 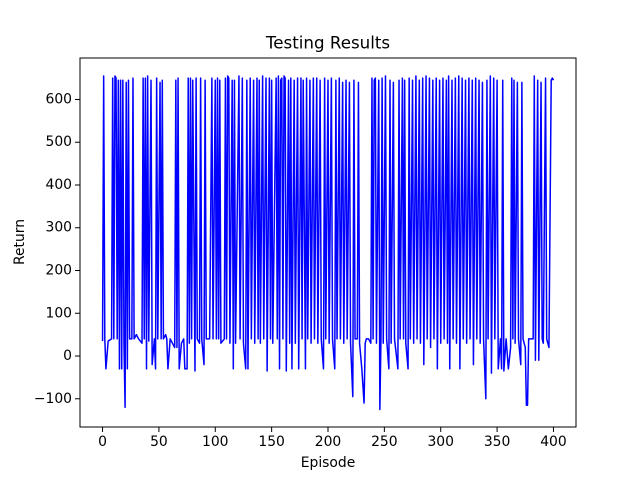 I want to click on y-tick-label: 100, so click(x=58, y=313).